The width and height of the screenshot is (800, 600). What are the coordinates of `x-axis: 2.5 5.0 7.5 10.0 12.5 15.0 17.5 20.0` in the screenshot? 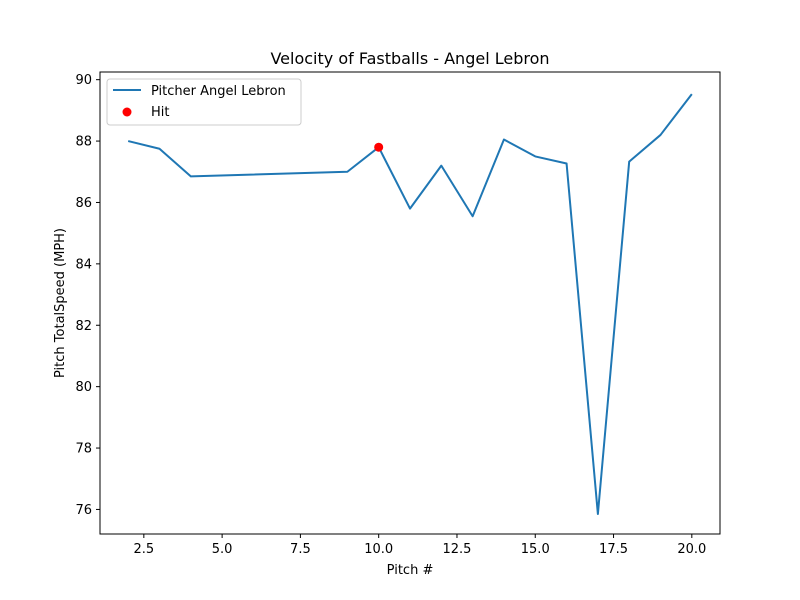 It's located at (419, 545).